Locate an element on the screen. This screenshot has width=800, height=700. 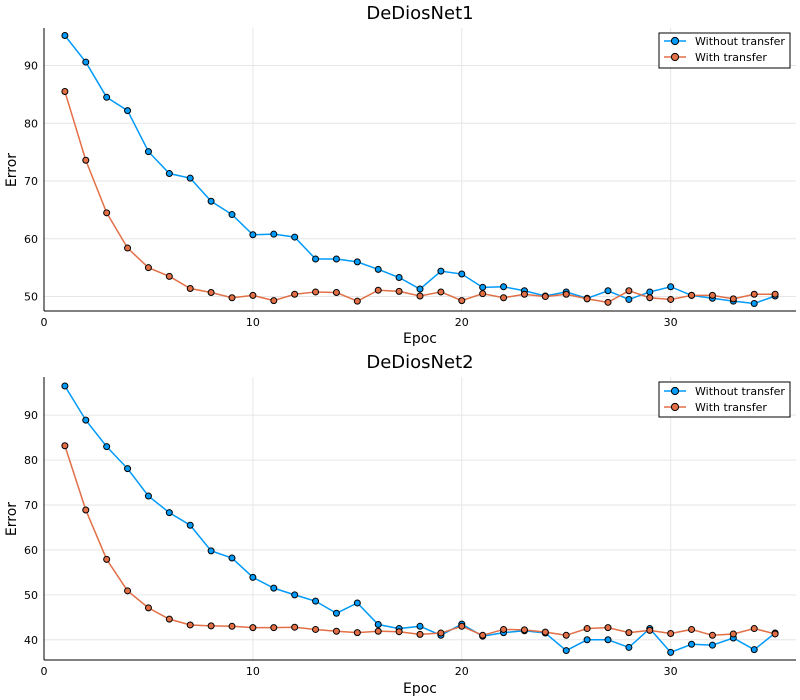
legend: Without transfer With transfer is located at coordinates (724, 399).